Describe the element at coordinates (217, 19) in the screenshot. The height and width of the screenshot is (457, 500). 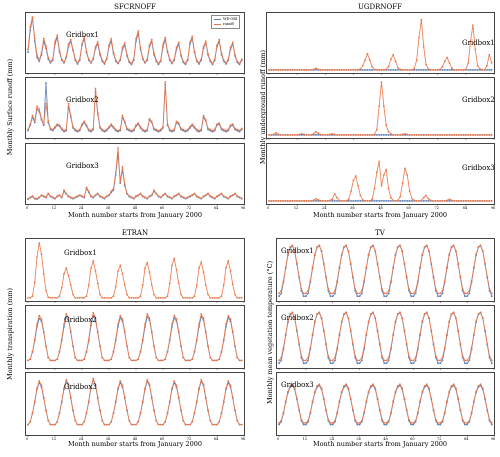
I see `legend-swatch-obs` at that location.